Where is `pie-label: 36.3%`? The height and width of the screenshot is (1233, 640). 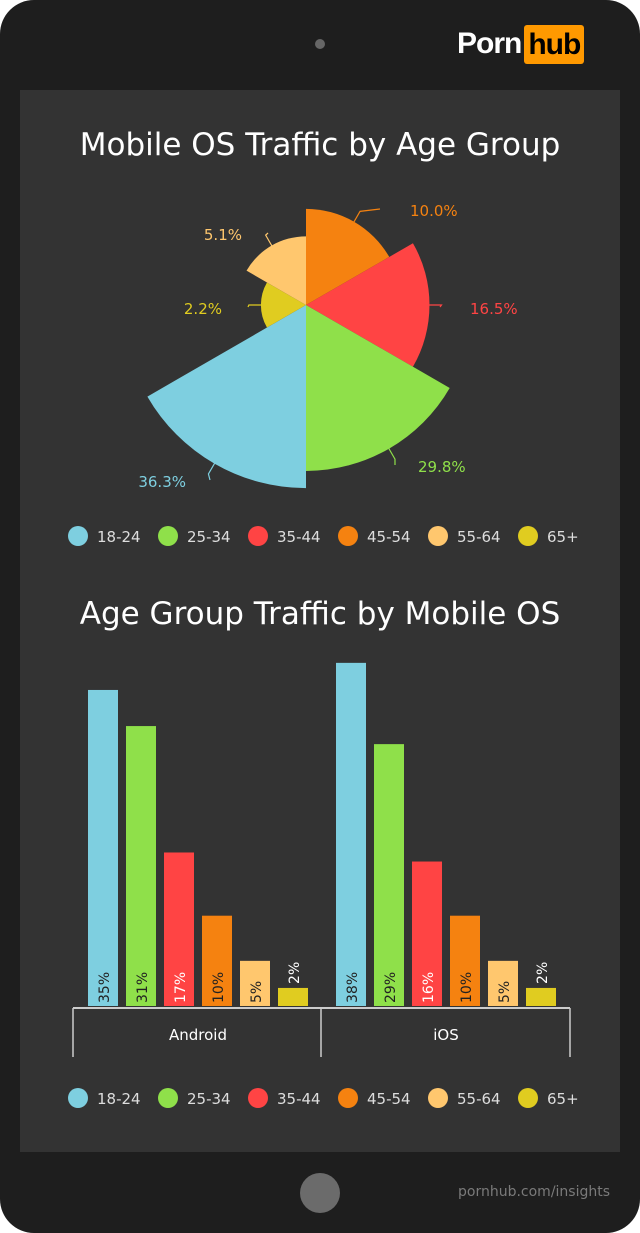
pie-label: 36.3% is located at coordinates (162, 482).